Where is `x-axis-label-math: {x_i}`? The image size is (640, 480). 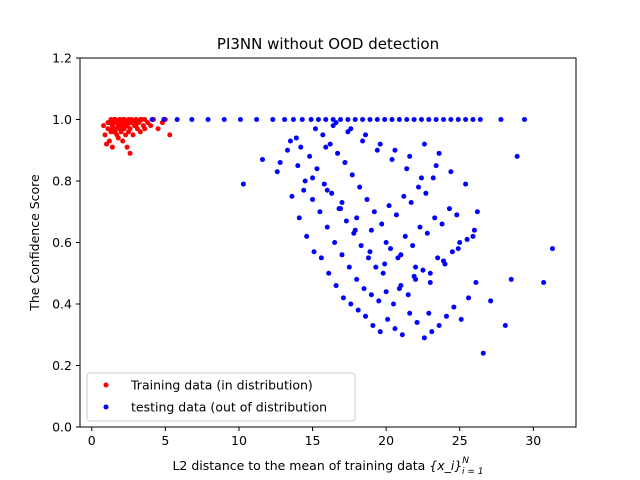 x-axis-label-math: {x_i} is located at coordinates (445, 465).